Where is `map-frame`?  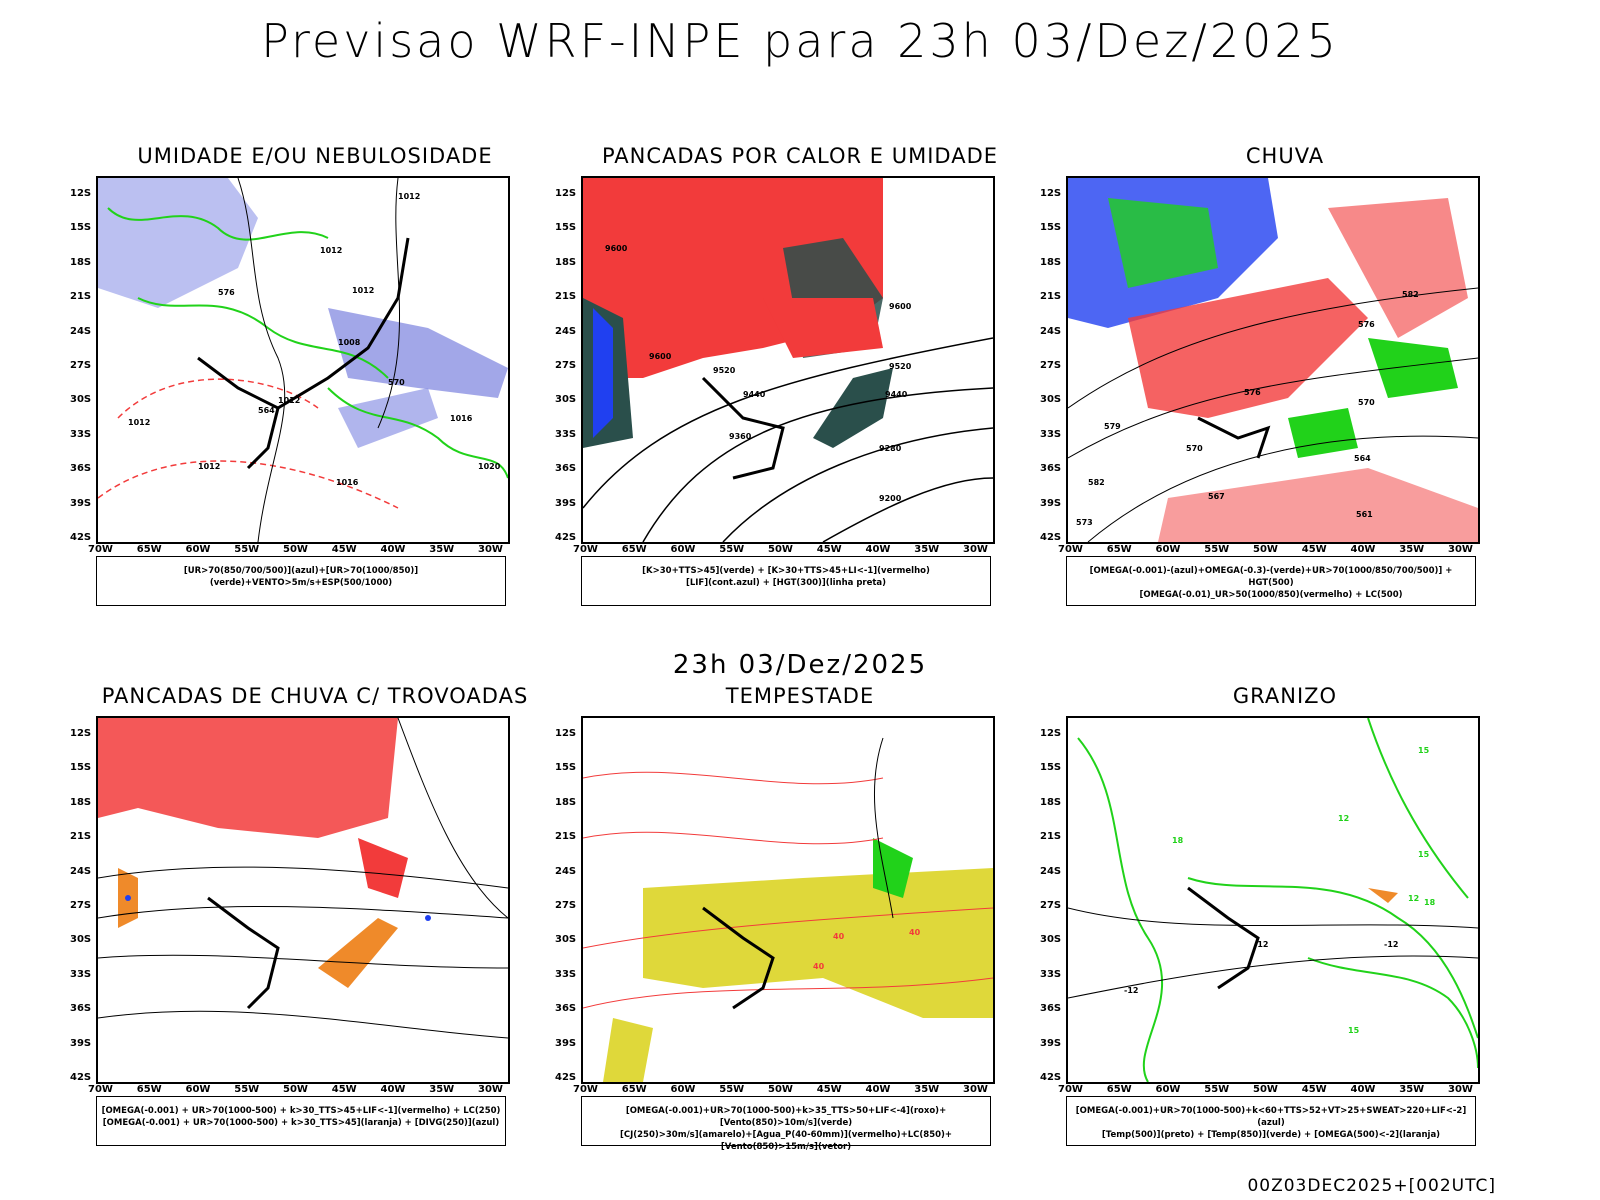
map-frame is located at coordinates (303, 900).